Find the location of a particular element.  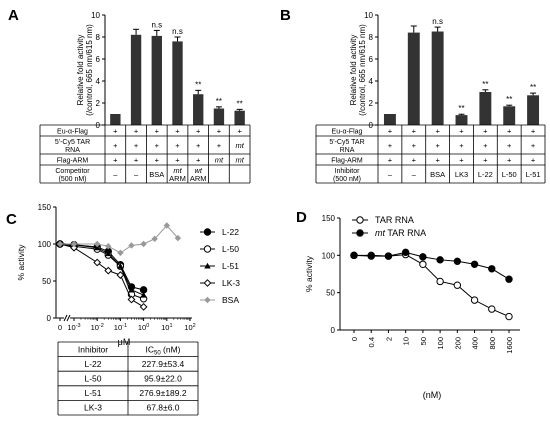

y-tick-label: 100 is located at coordinates (329, 255).